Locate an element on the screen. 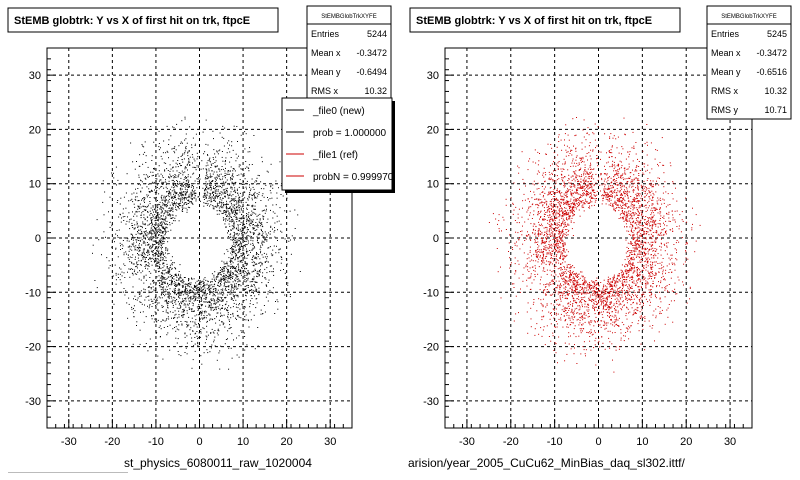 This screenshot has height=480, width=800. y-tick-label: 20 is located at coordinates (35, 130).